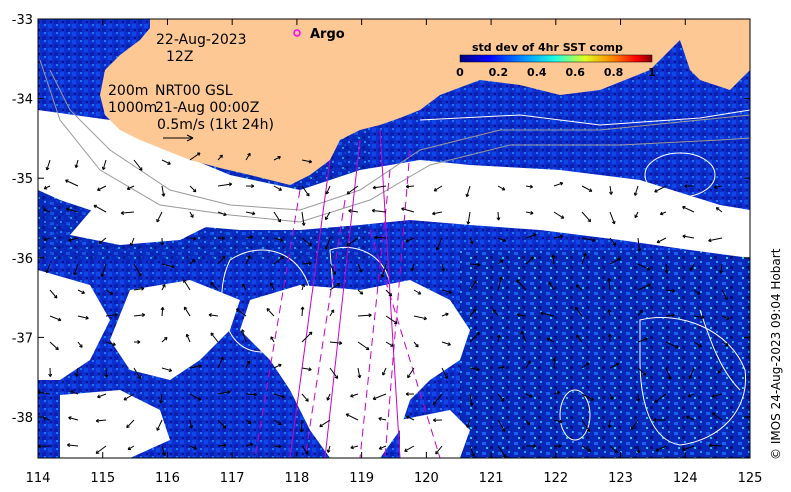 The width and height of the screenshot is (791, 492). Describe the element at coordinates (201, 40) in the screenshot. I see `date-label: 22-Aug-2023` at that location.